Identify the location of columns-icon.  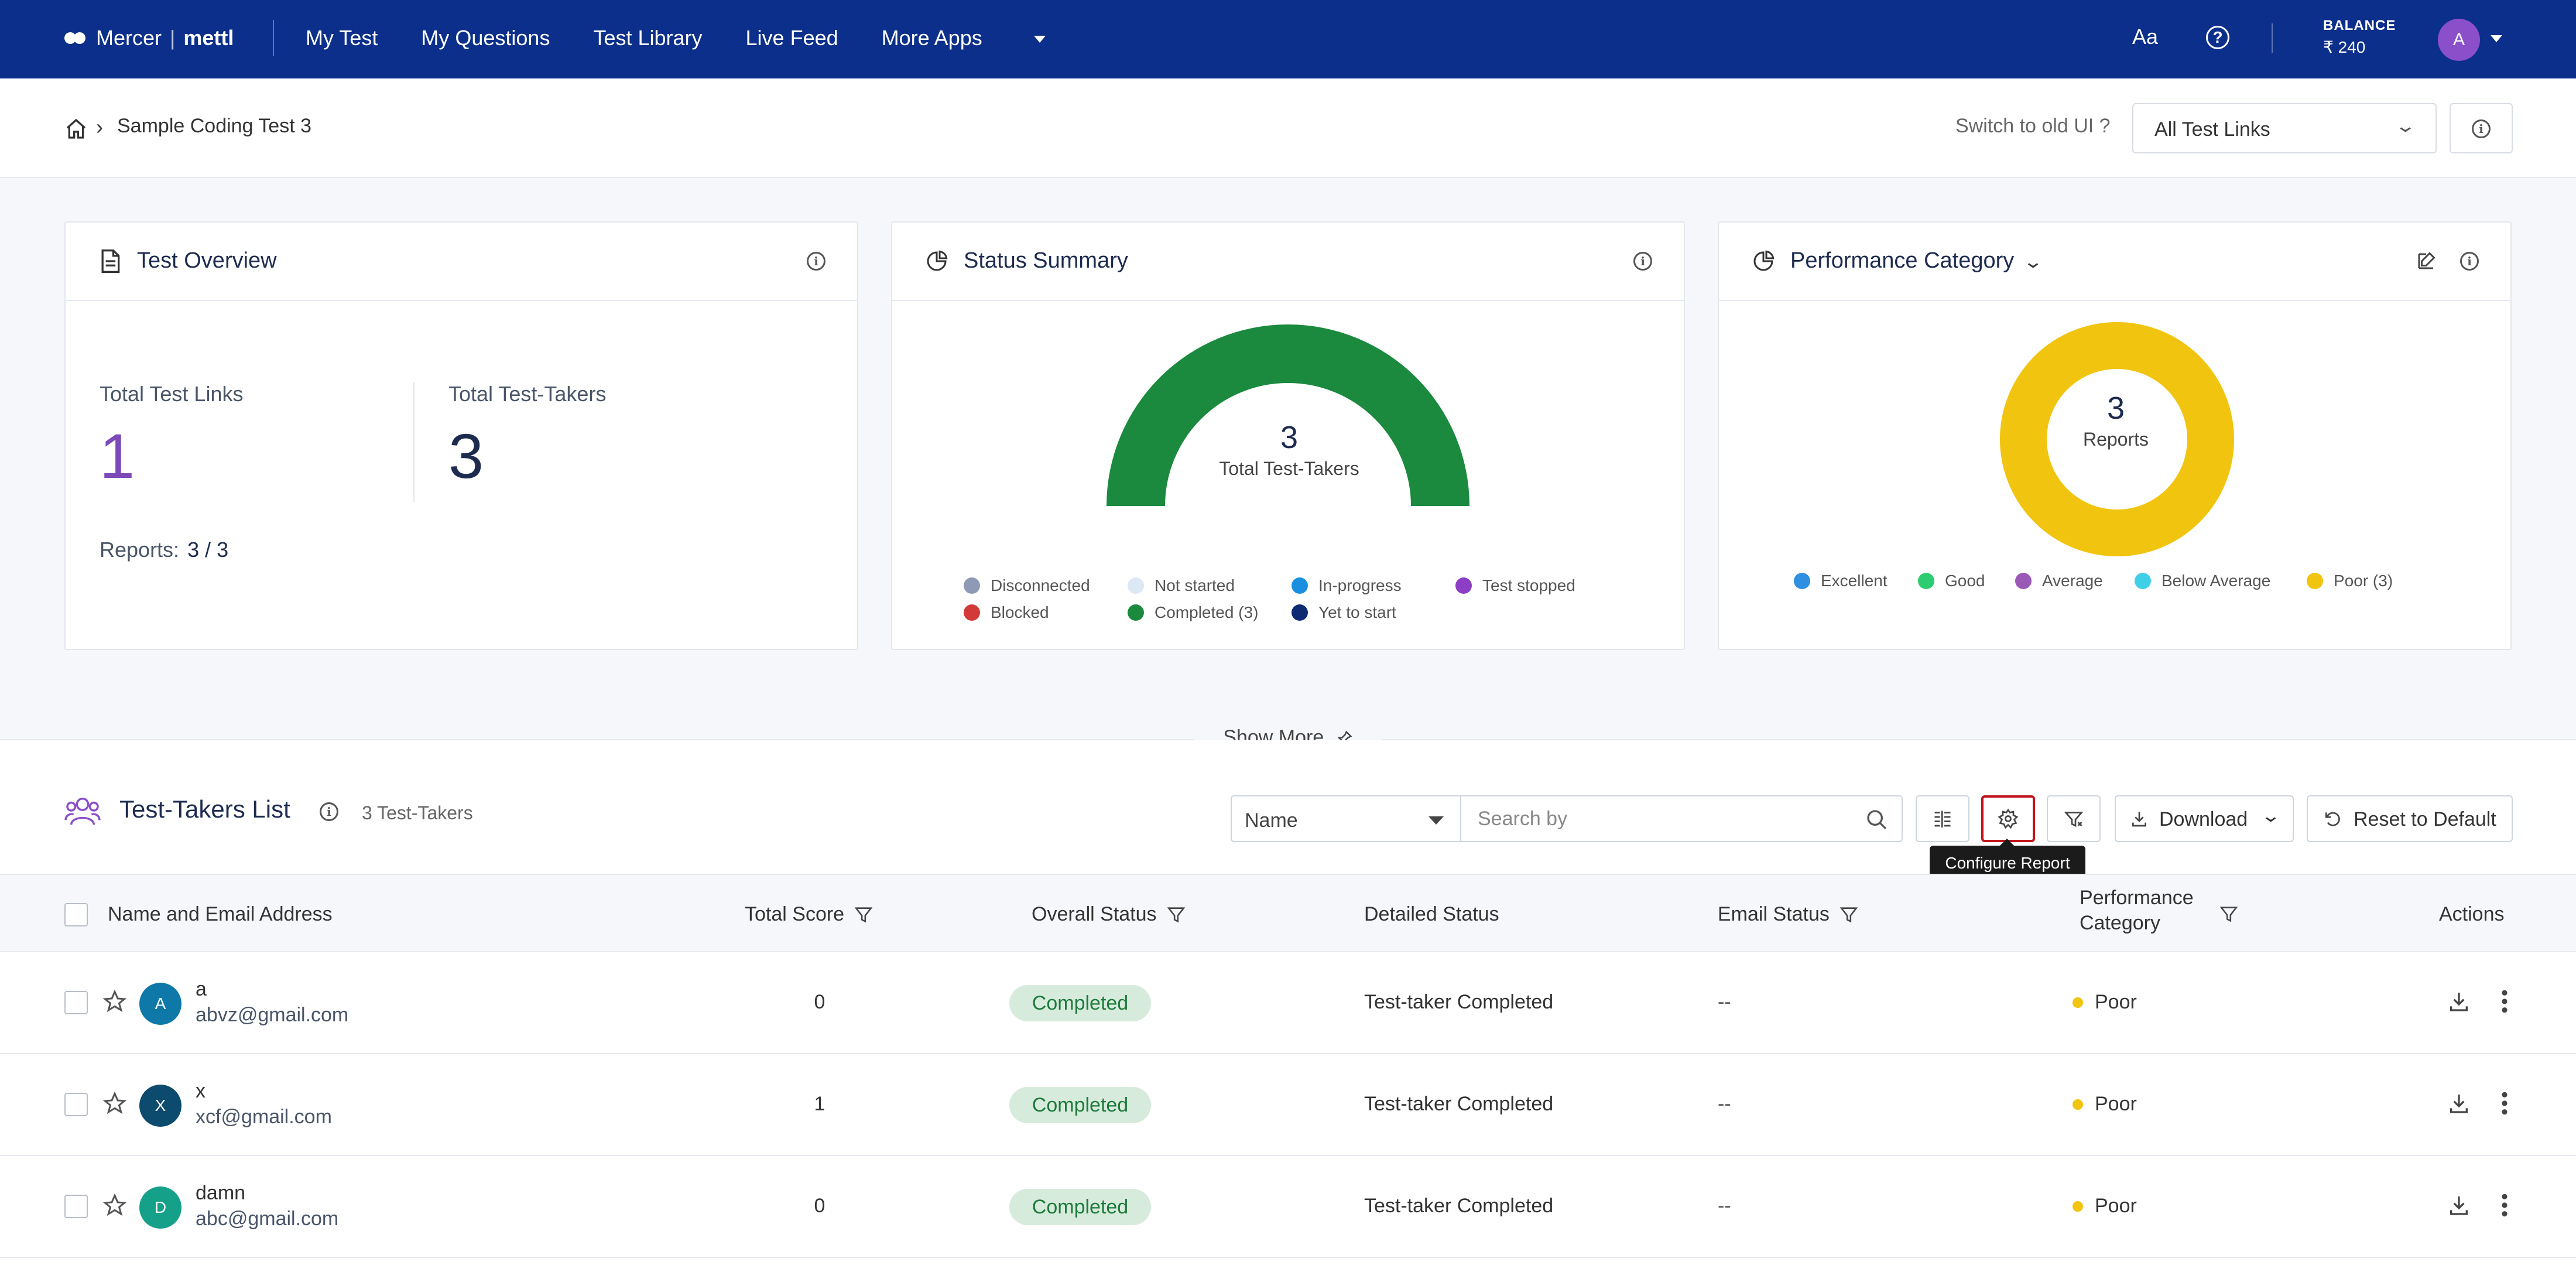
(1942, 819).